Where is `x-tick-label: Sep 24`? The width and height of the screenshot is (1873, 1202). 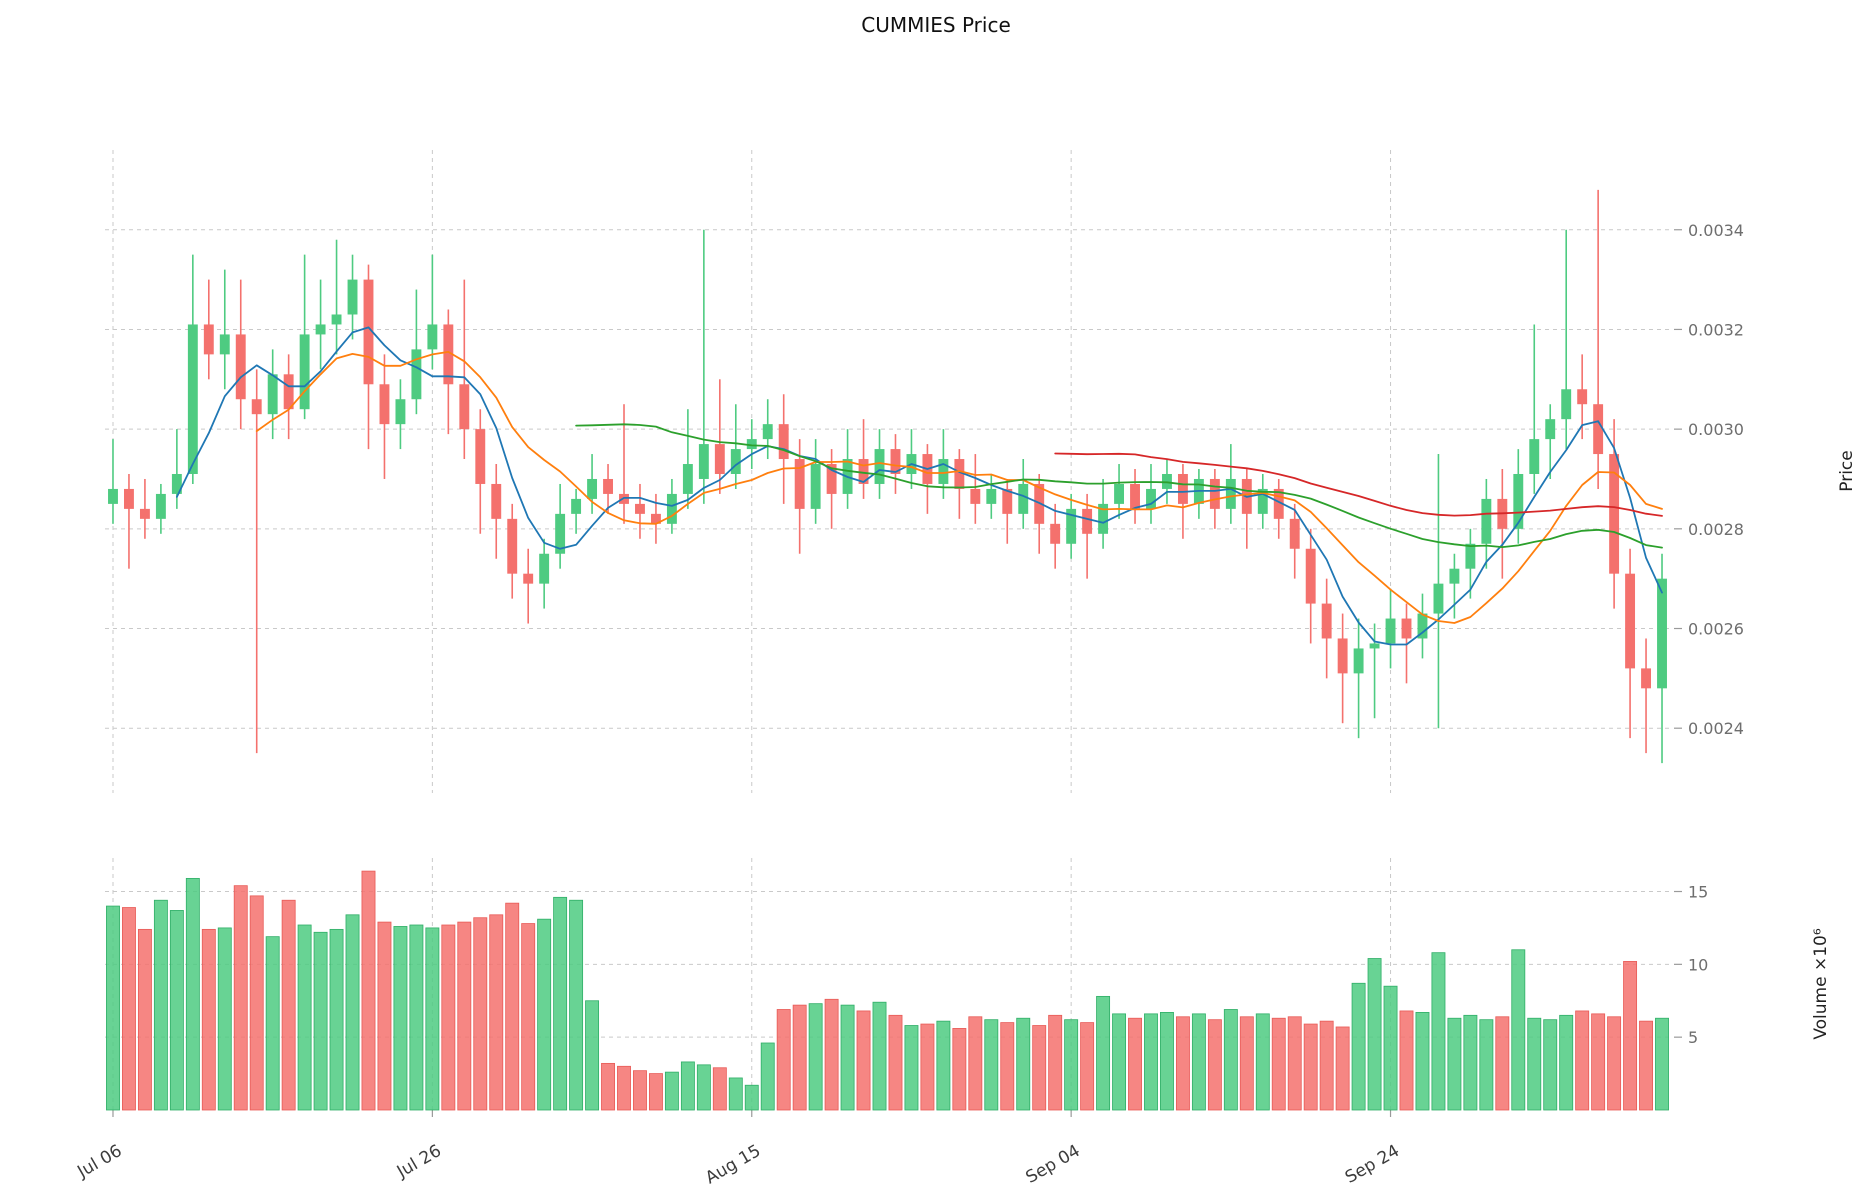
x-tick-label: Sep 24 is located at coordinates (1372, 1164).